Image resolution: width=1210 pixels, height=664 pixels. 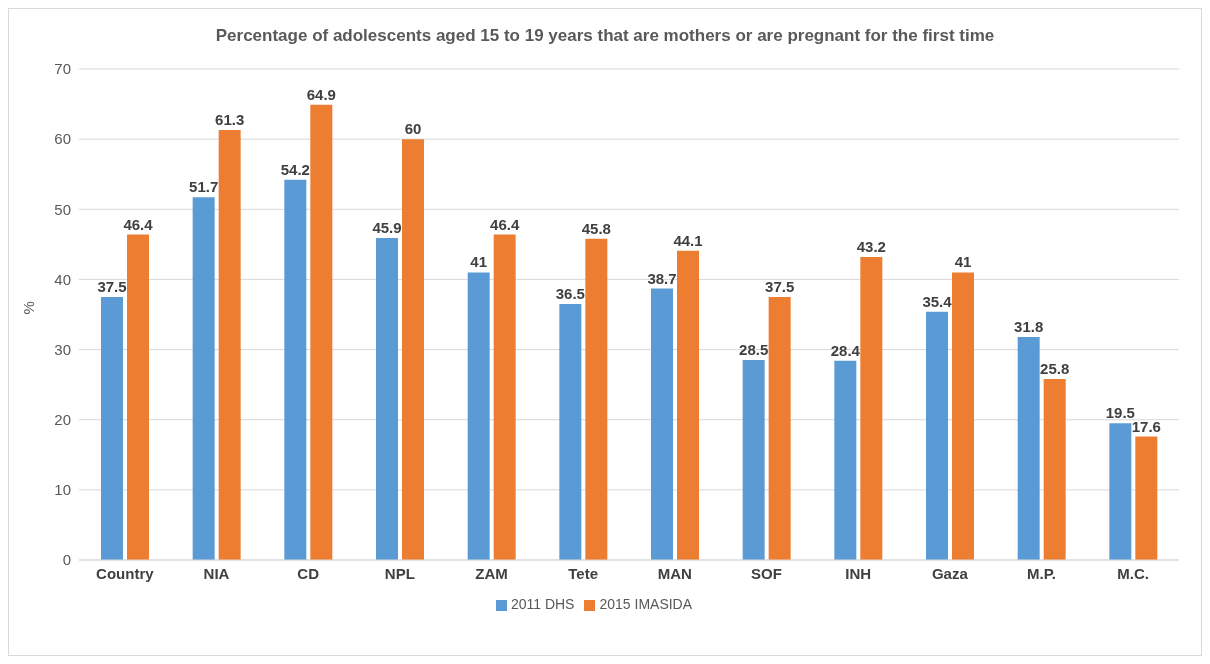 What do you see at coordinates (937, 301) in the screenshot?
I see `data-label: 35.4` at bounding box center [937, 301].